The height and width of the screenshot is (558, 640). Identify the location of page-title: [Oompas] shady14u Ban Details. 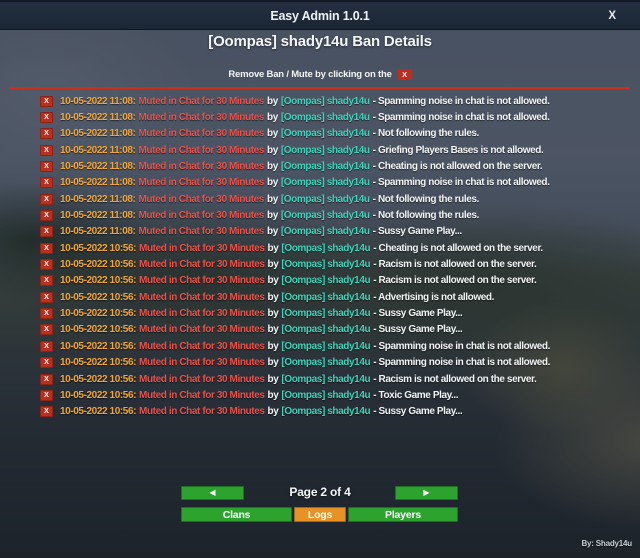
(320, 41).